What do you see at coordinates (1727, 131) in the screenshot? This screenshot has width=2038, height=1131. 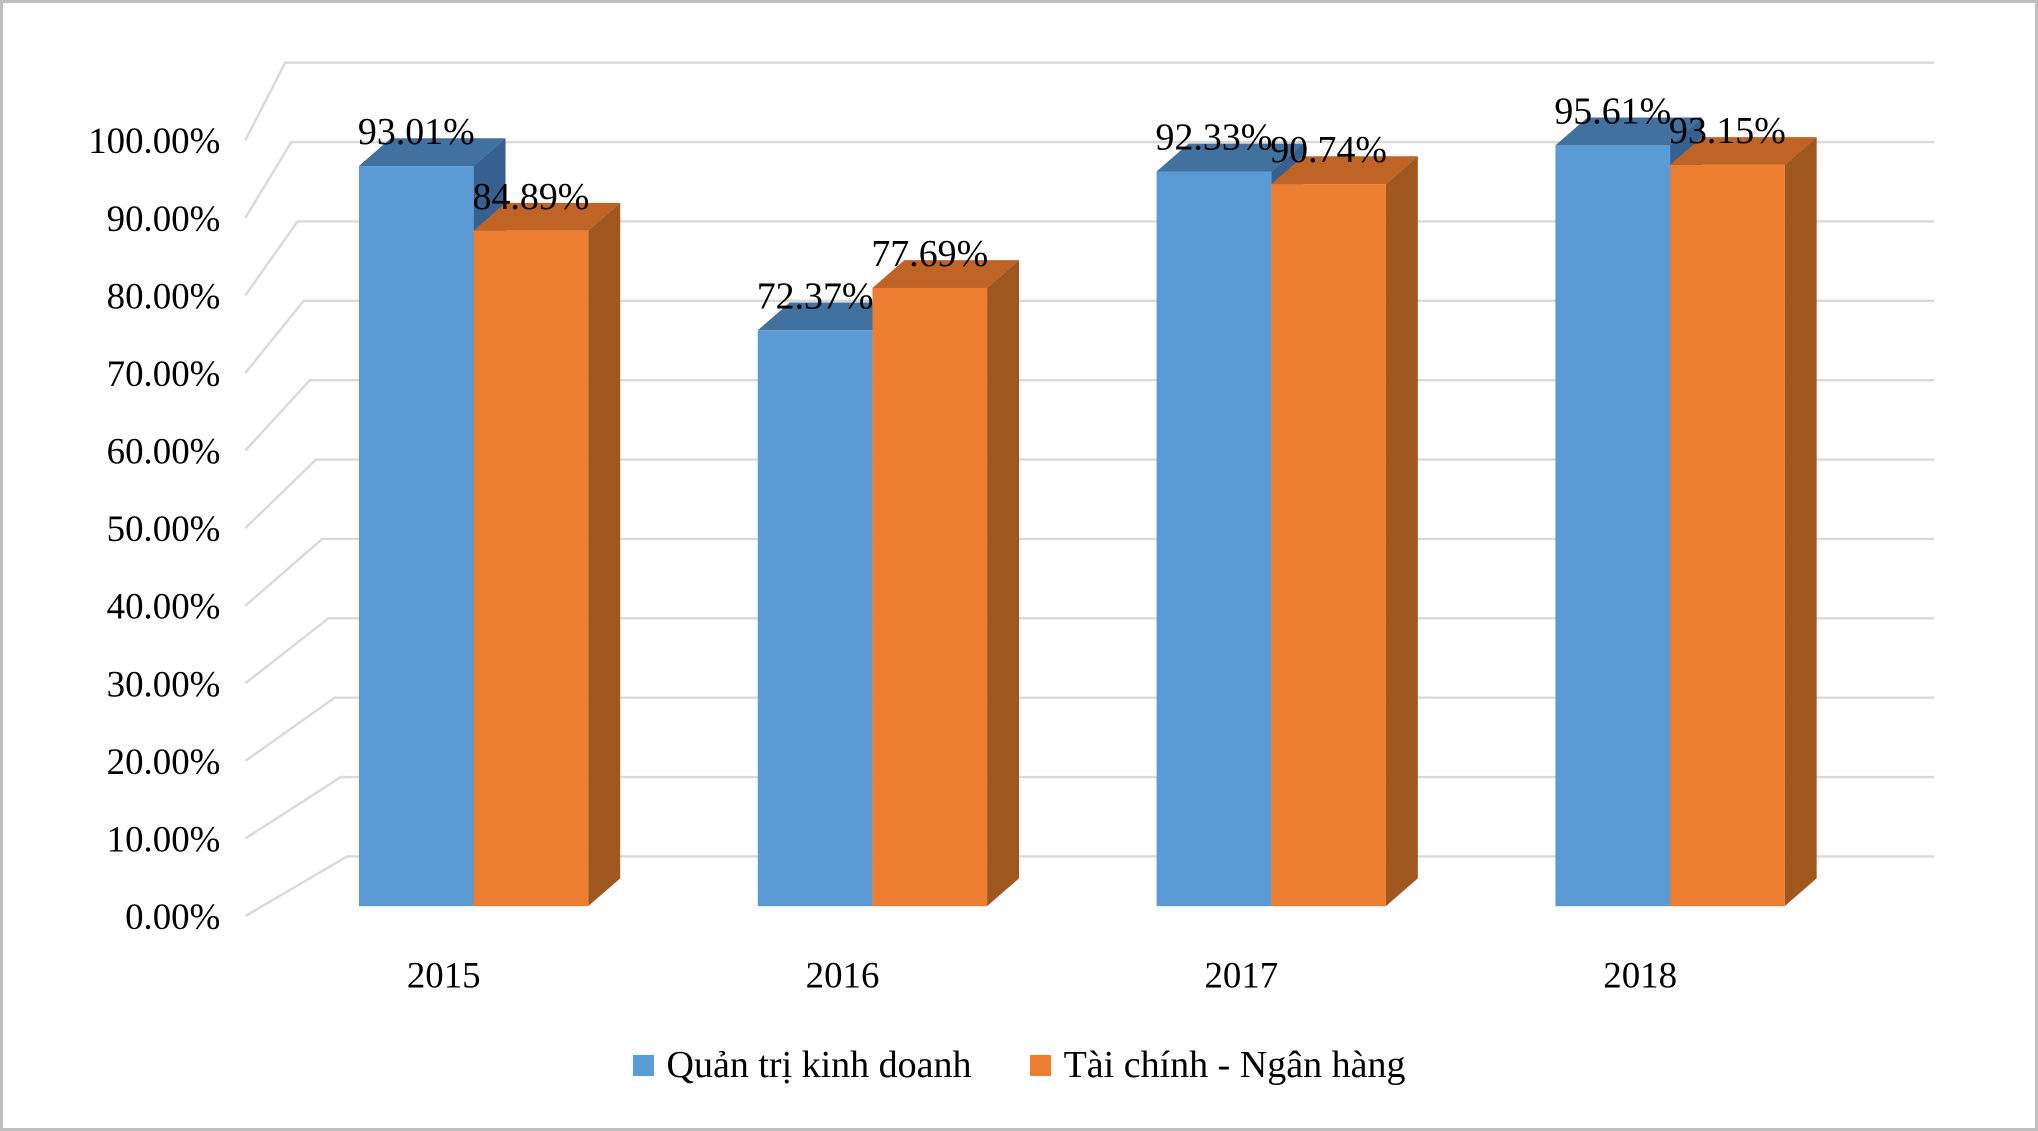 I see `data-label: 93.15%` at bounding box center [1727, 131].